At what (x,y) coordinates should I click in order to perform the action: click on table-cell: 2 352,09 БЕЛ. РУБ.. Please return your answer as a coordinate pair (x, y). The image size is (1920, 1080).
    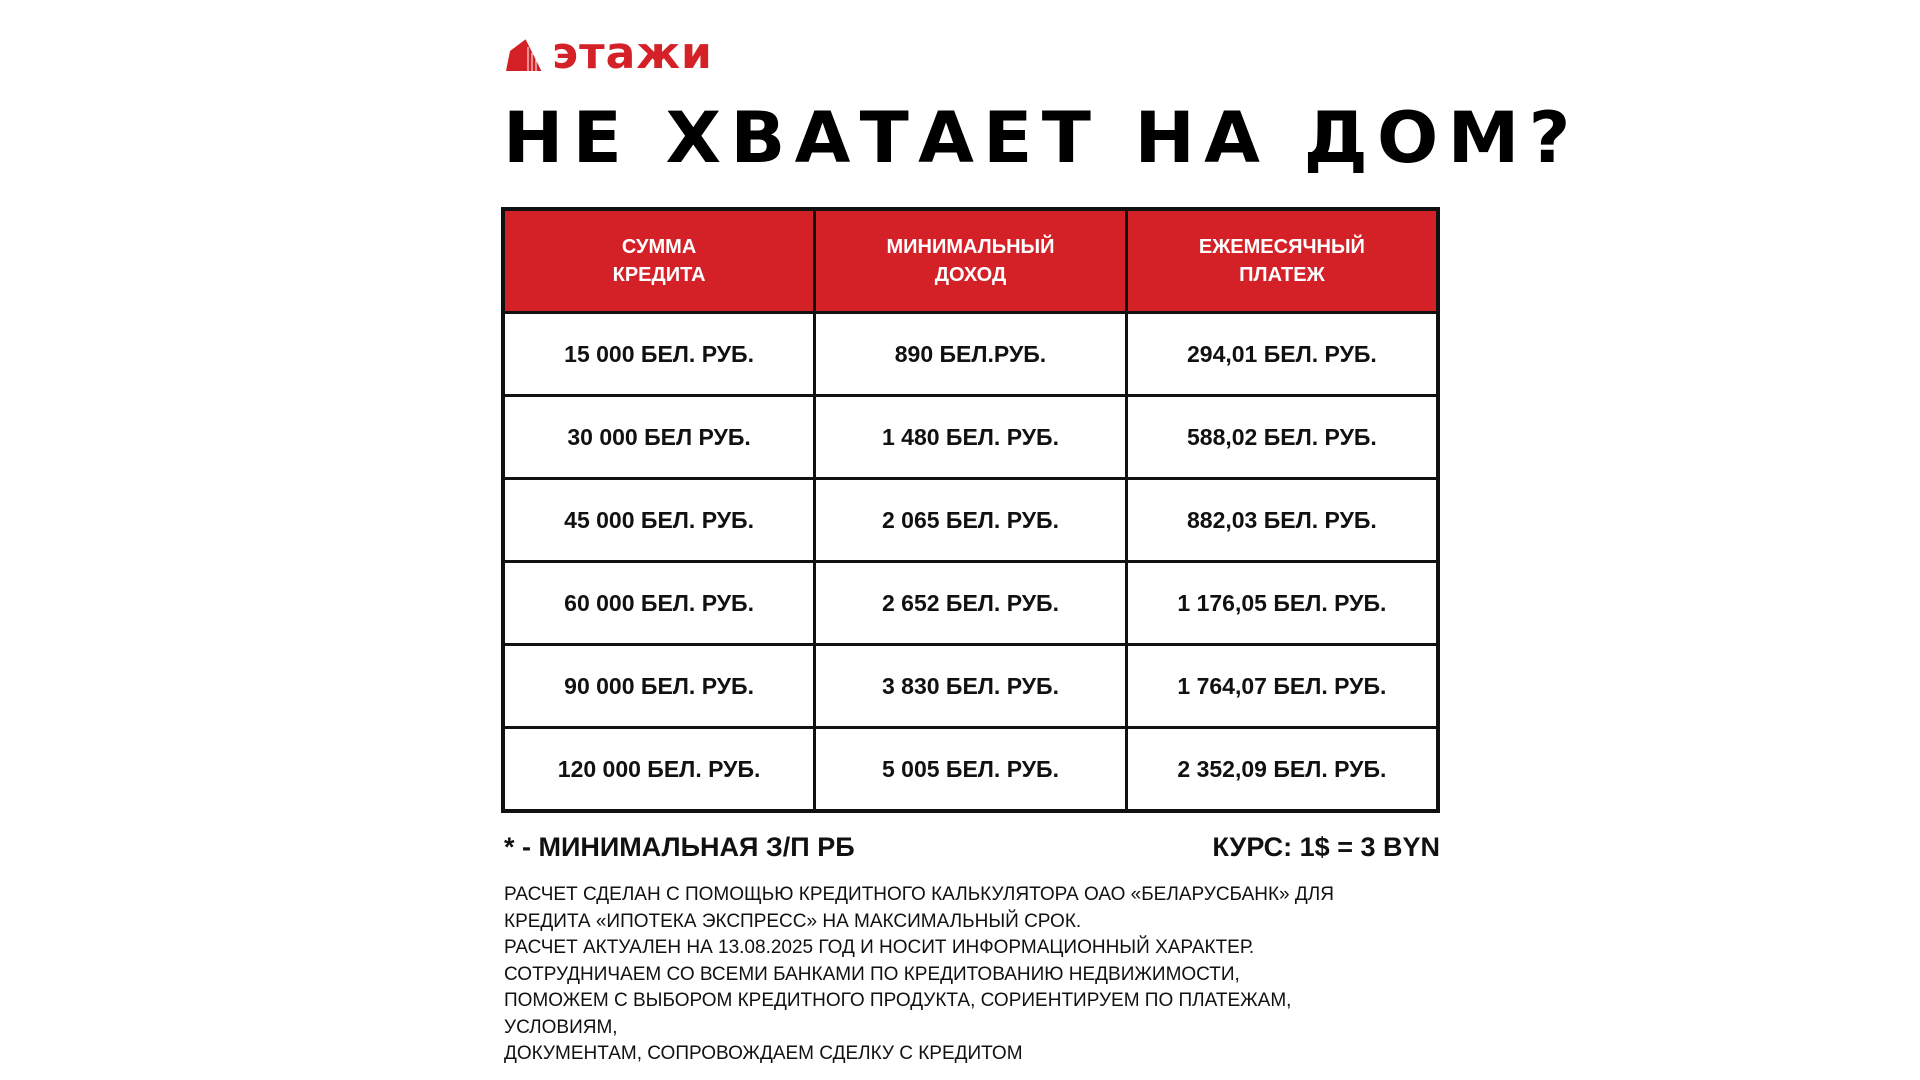
    Looking at the image, I should click on (1282, 769).